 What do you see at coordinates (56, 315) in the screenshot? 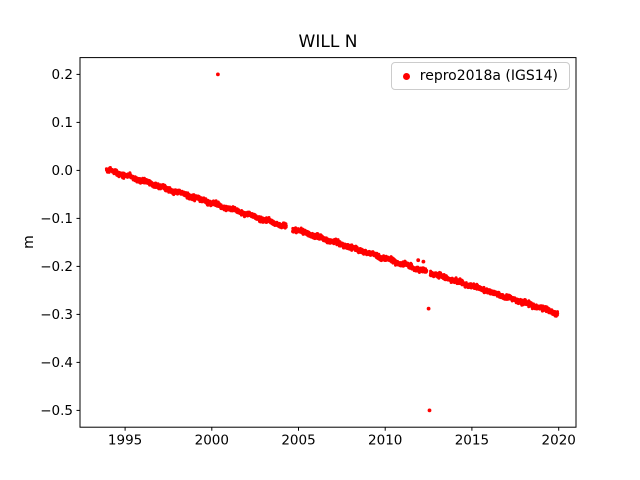
I see `y-tick-label: −0.3` at bounding box center [56, 315].